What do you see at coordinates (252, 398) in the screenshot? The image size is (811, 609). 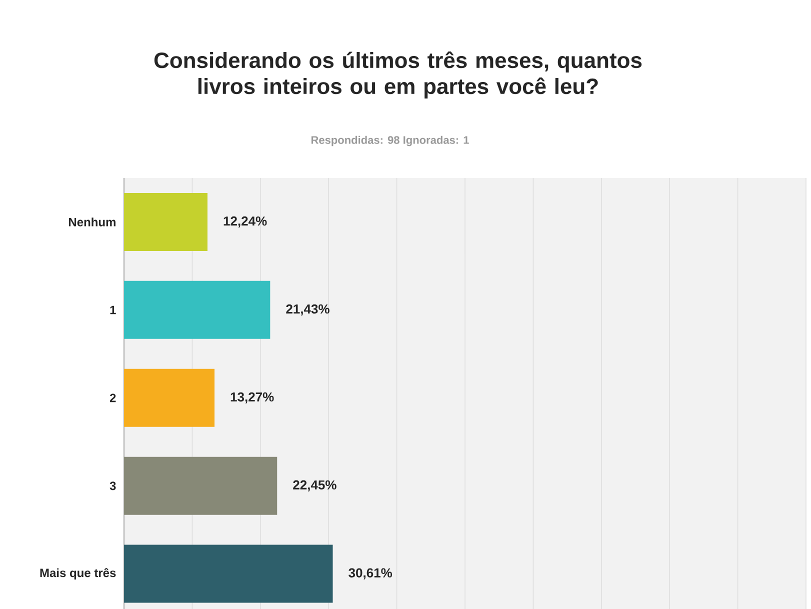 I see `data-label: 13,27%` at bounding box center [252, 398].